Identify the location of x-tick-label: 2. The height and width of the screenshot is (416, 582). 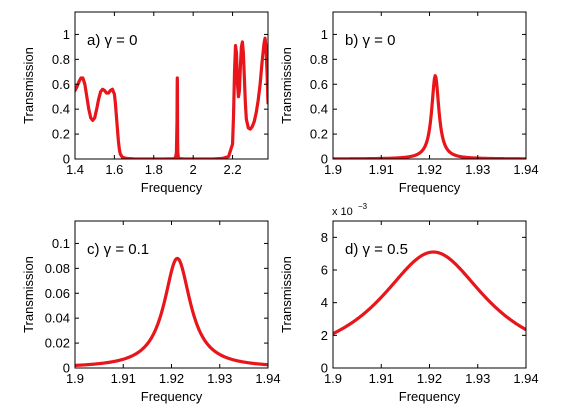
(193, 169).